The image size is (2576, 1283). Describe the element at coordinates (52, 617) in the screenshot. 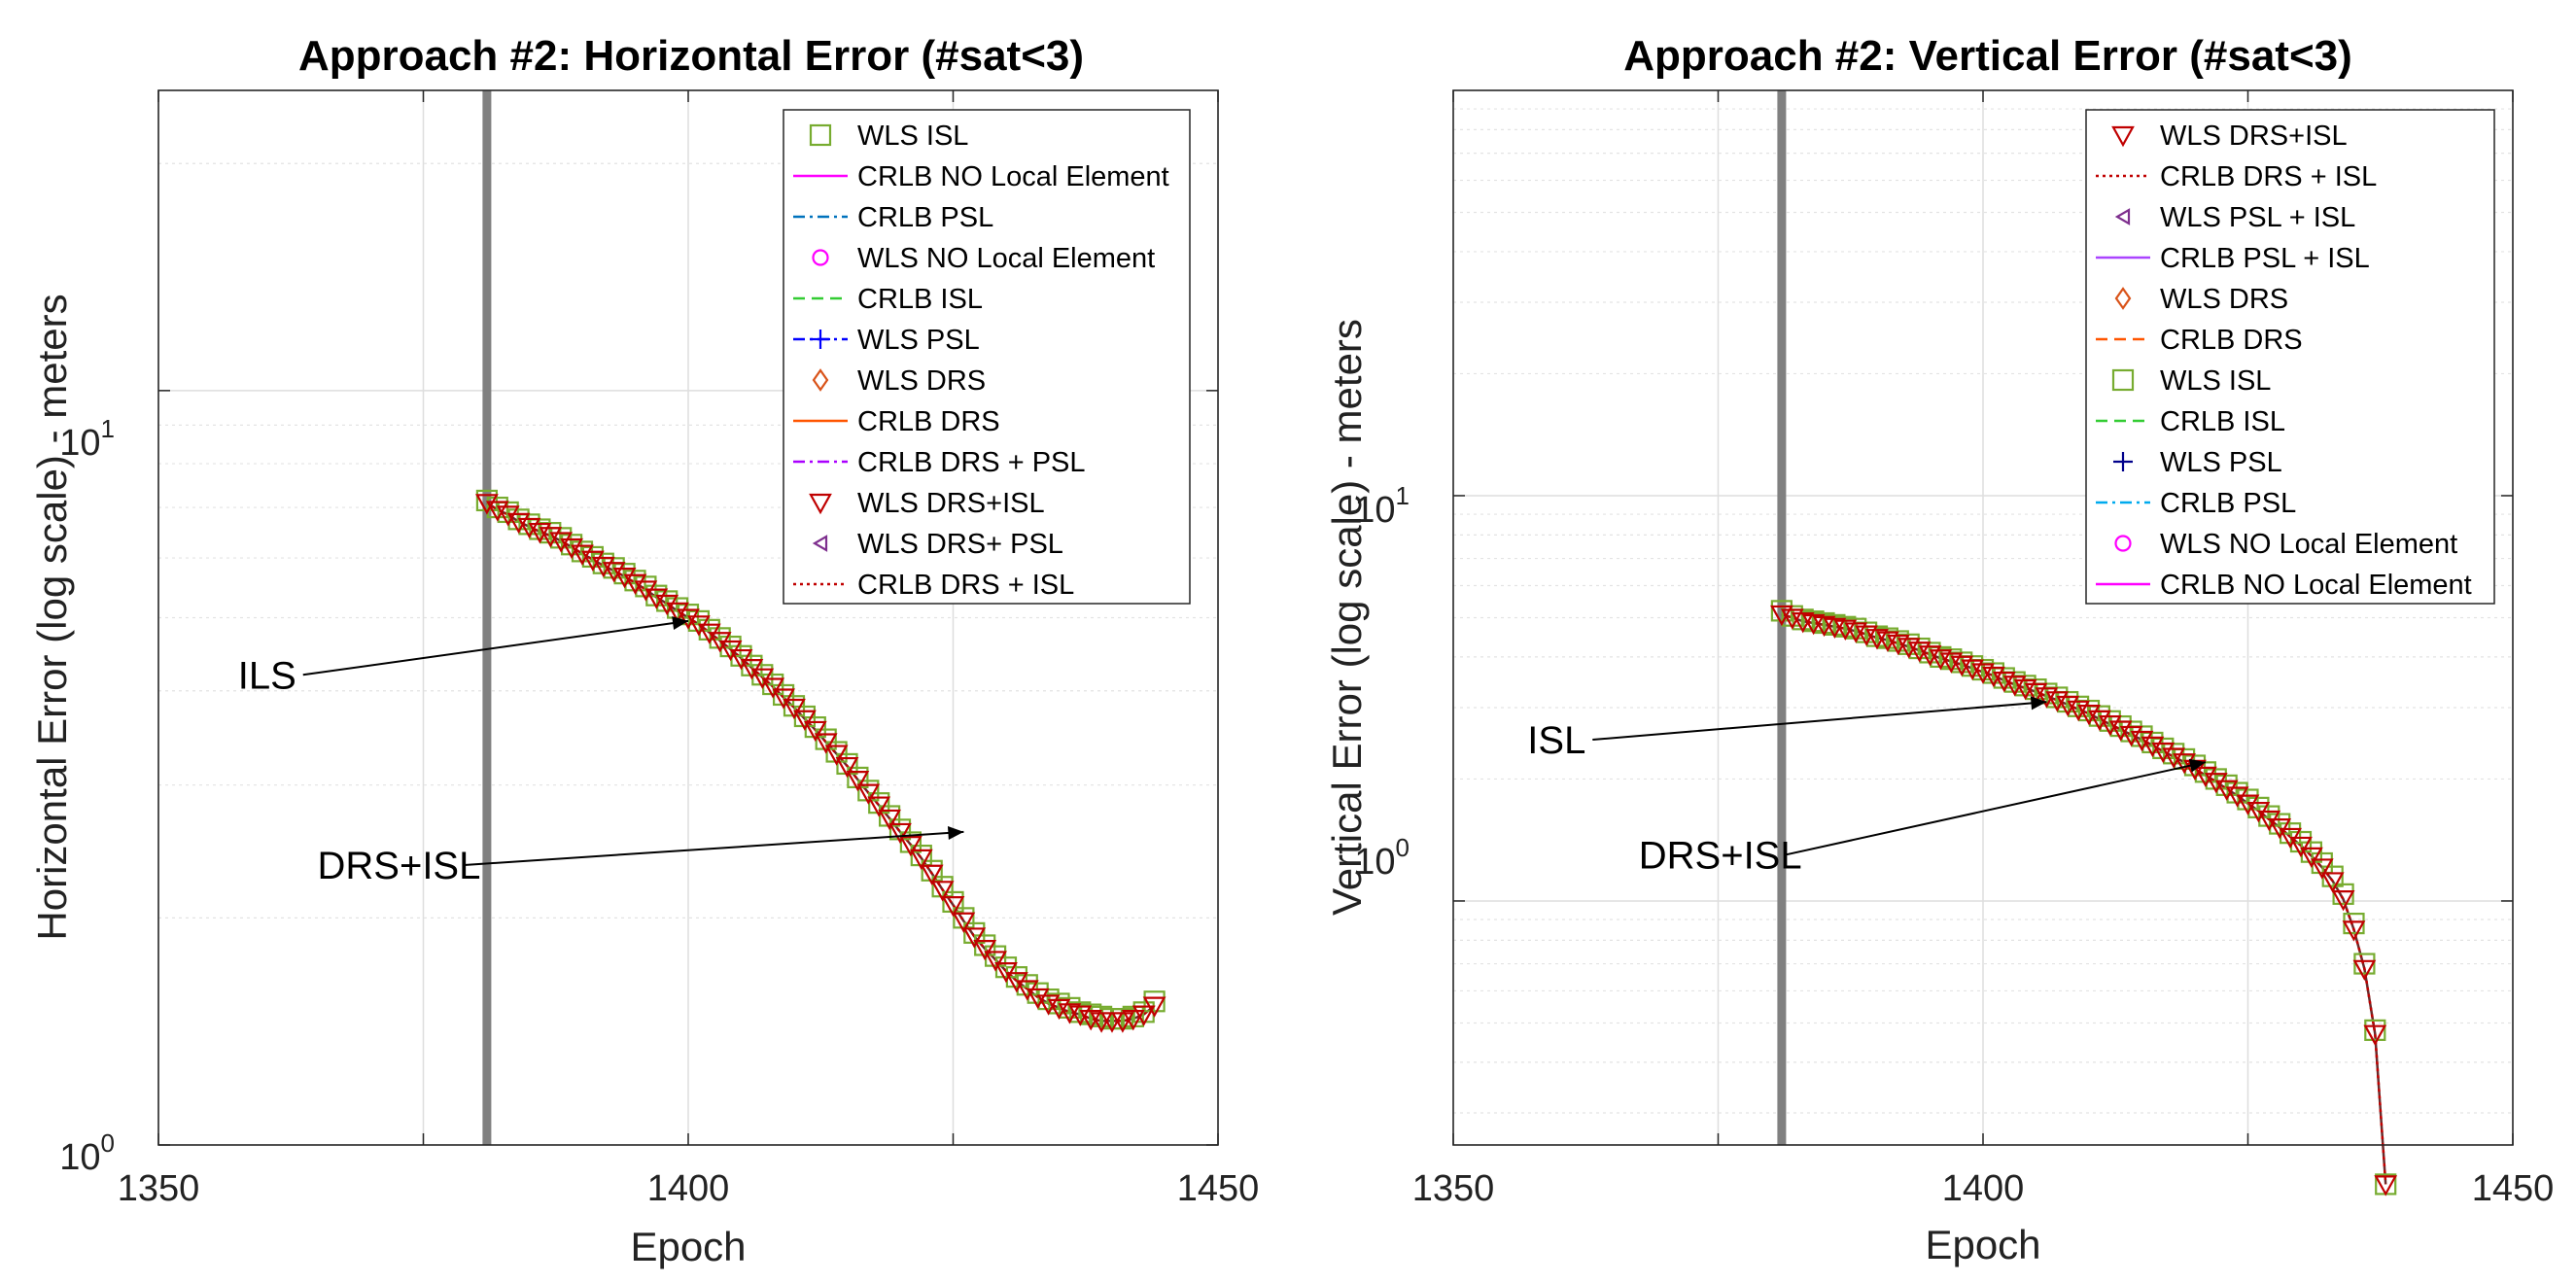

I see `y-axis-label: Horizontal Error (log scale) - meters` at that location.